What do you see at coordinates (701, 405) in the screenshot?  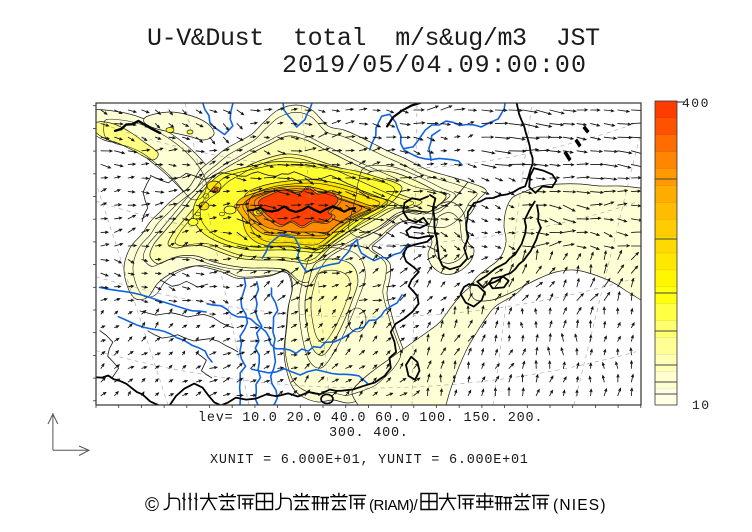 I see `svg-text: 10` at bounding box center [701, 405].